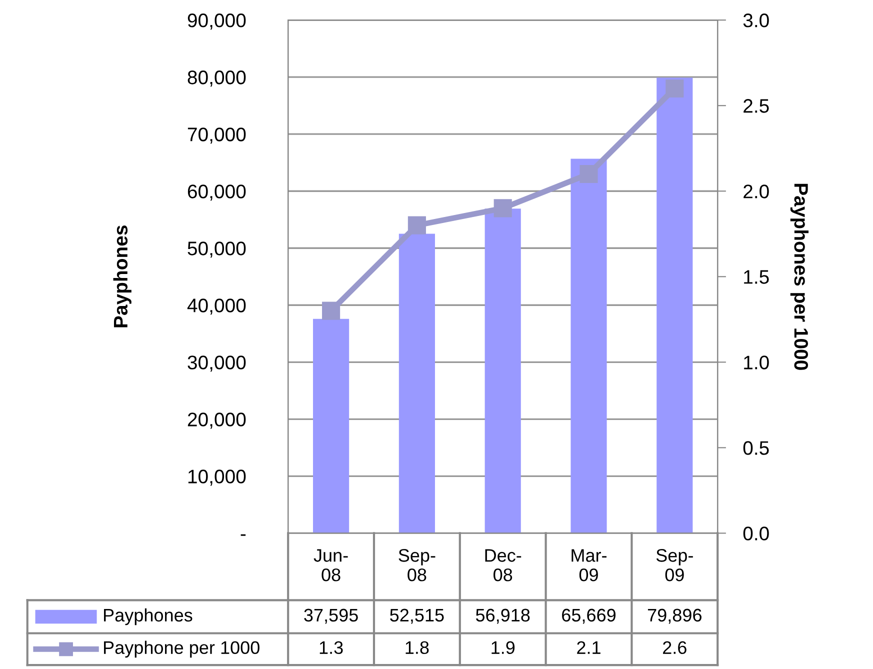  What do you see at coordinates (756, 448) in the screenshot?
I see `y2-tick-label: 0.5` at bounding box center [756, 448].